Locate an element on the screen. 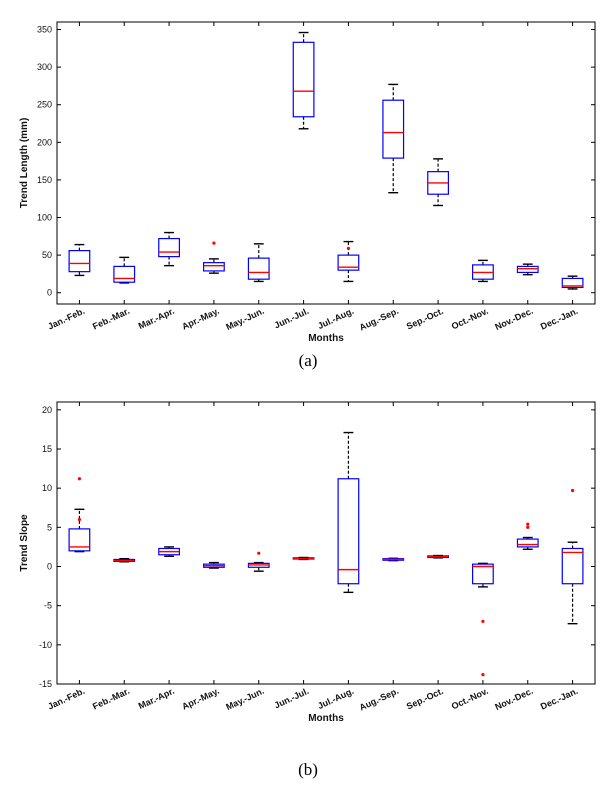 The height and width of the screenshot is (793, 616). y-tick-label: 10 is located at coordinates (47, 488).